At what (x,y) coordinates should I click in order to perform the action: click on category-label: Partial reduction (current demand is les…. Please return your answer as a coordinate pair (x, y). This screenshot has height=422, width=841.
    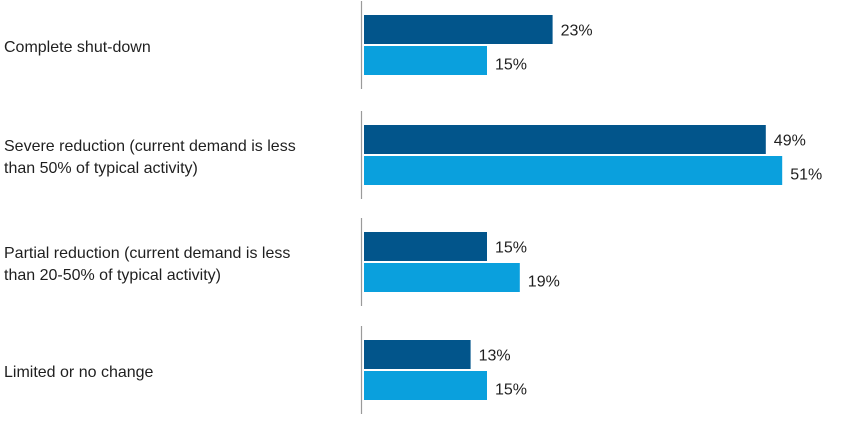
    Looking at the image, I should click on (147, 264).